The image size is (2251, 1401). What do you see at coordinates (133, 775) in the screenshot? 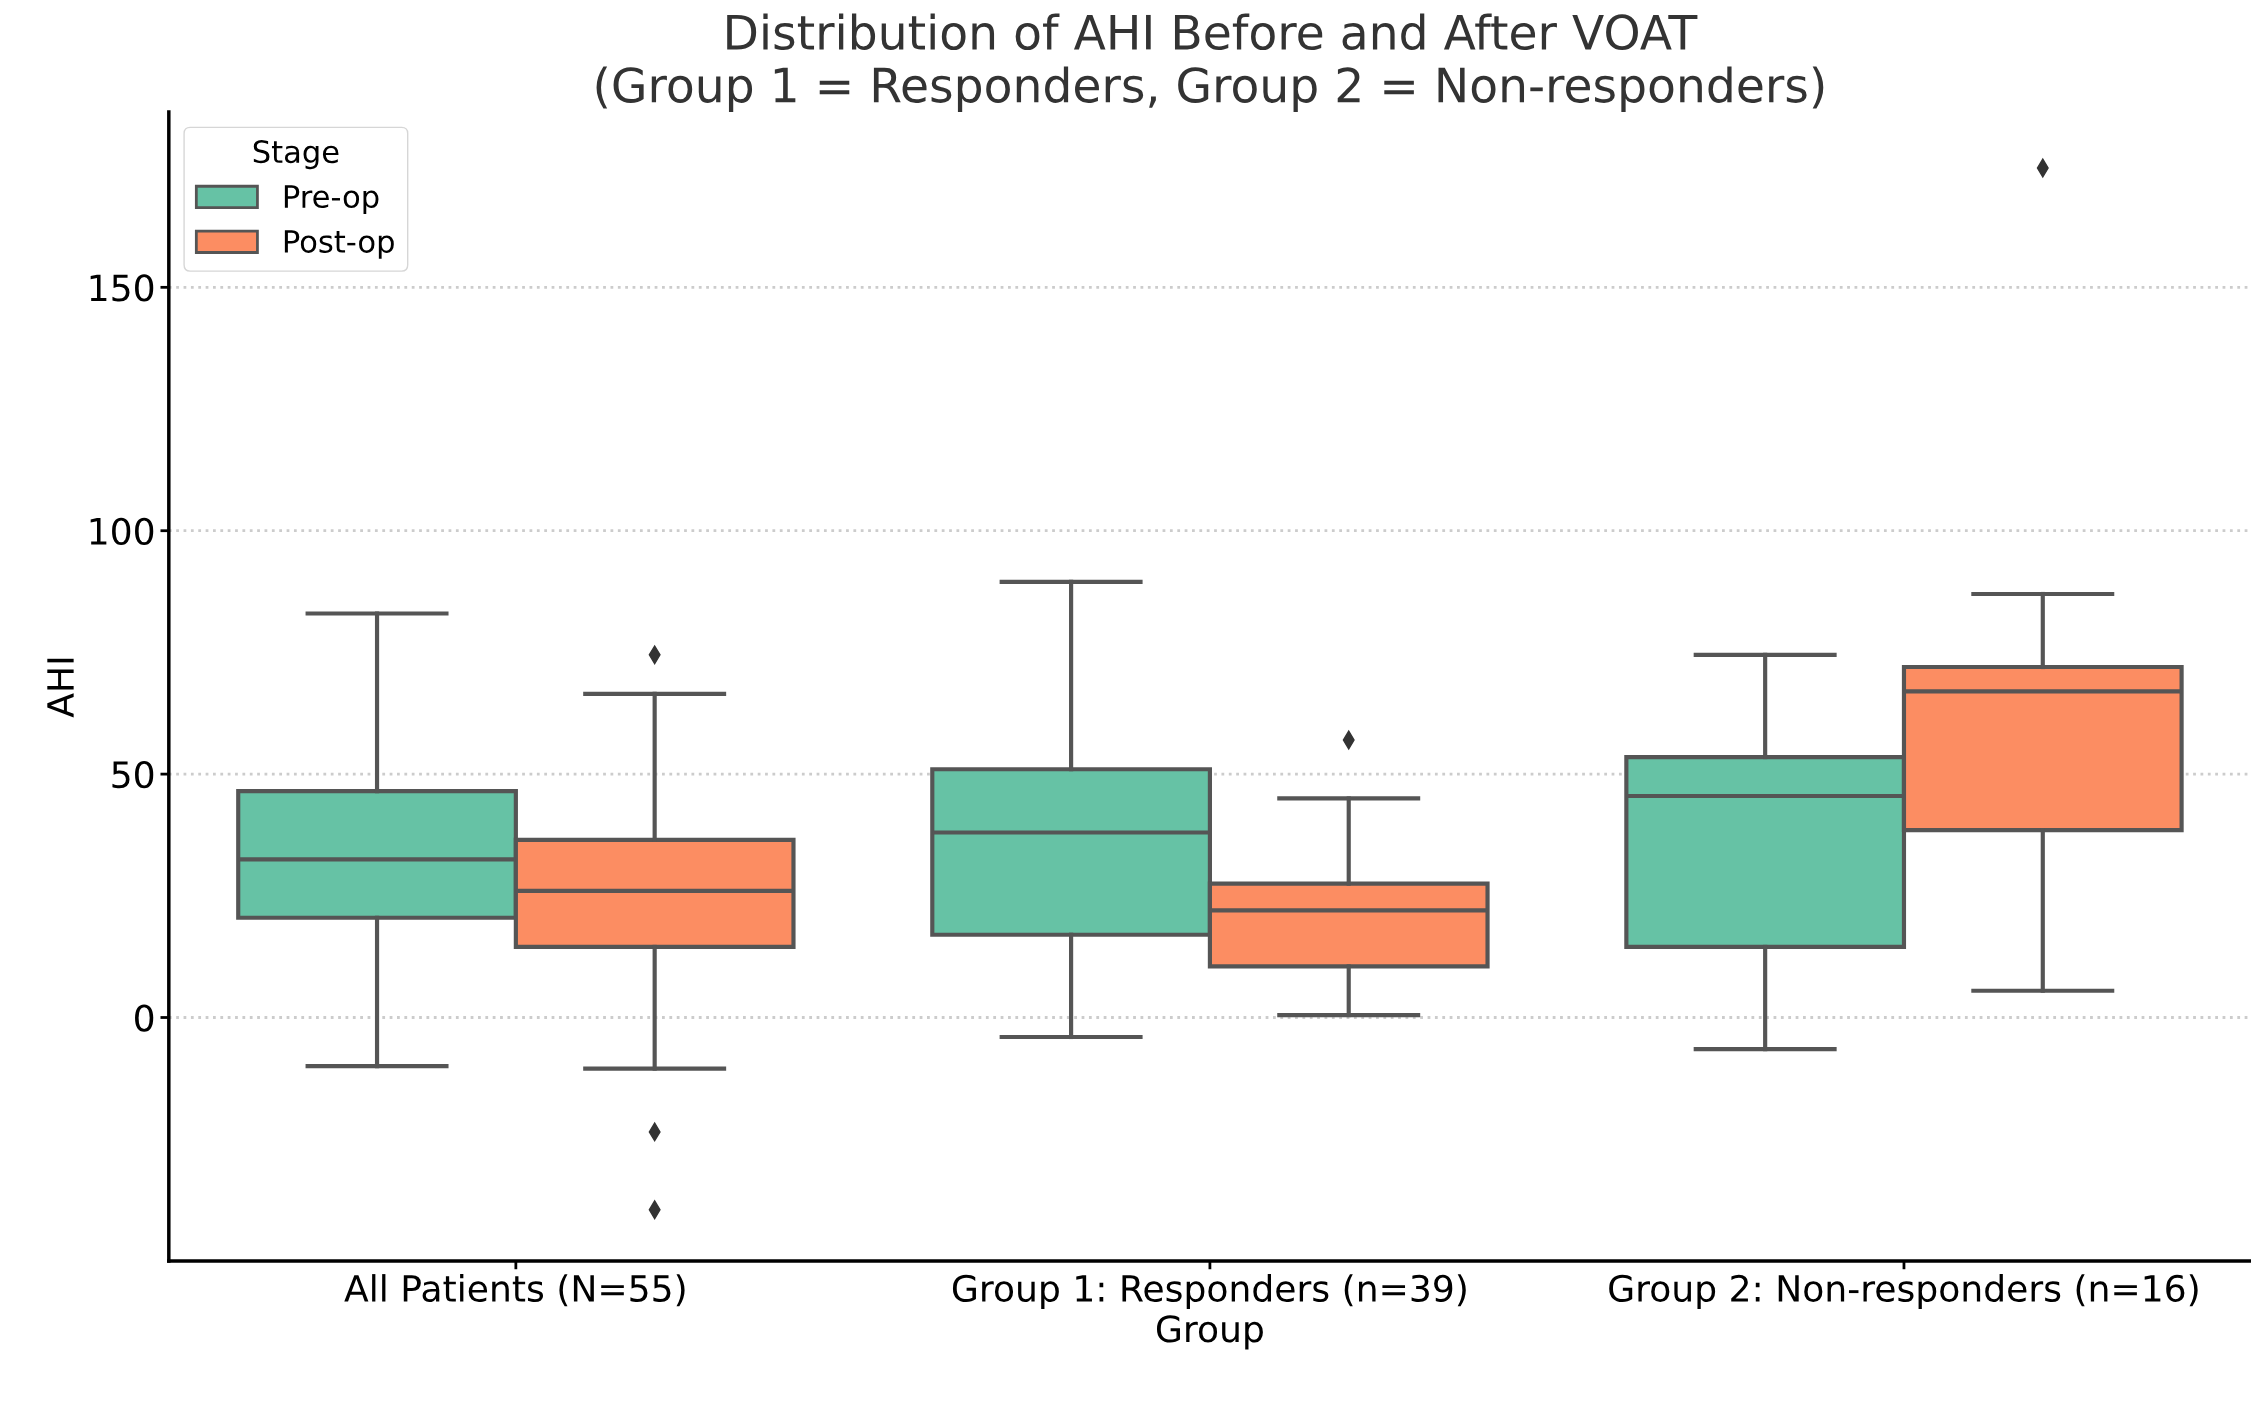
I see `y-tick-label: 50` at bounding box center [133, 775].